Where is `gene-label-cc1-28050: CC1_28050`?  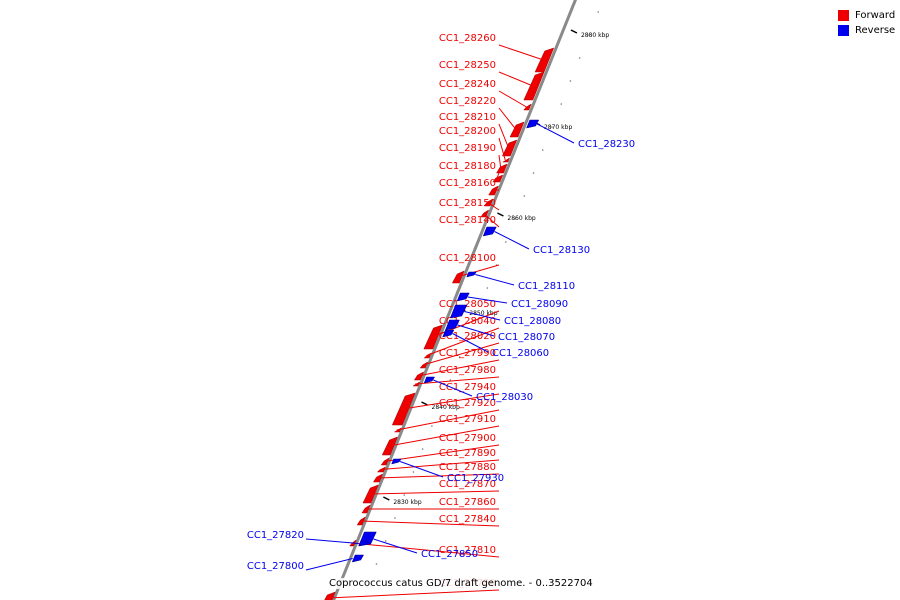 gene-label-cc1-28050: CC1_28050 is located at coordinates (467, 304).